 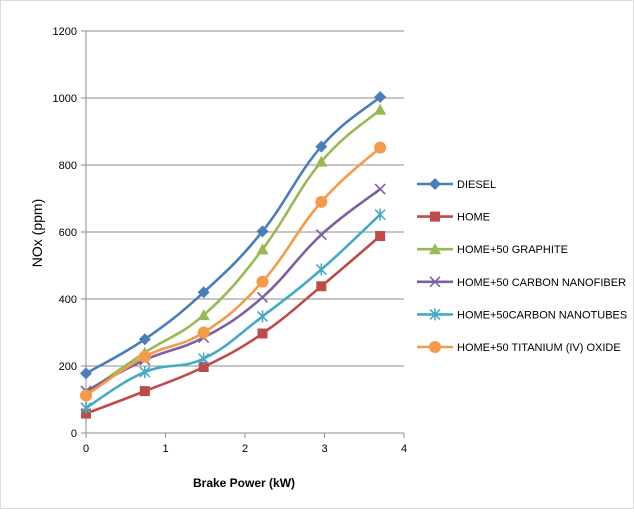 I want to click on legend-label: HOME+50 GRAPHITE, so click(x=512, y=250).